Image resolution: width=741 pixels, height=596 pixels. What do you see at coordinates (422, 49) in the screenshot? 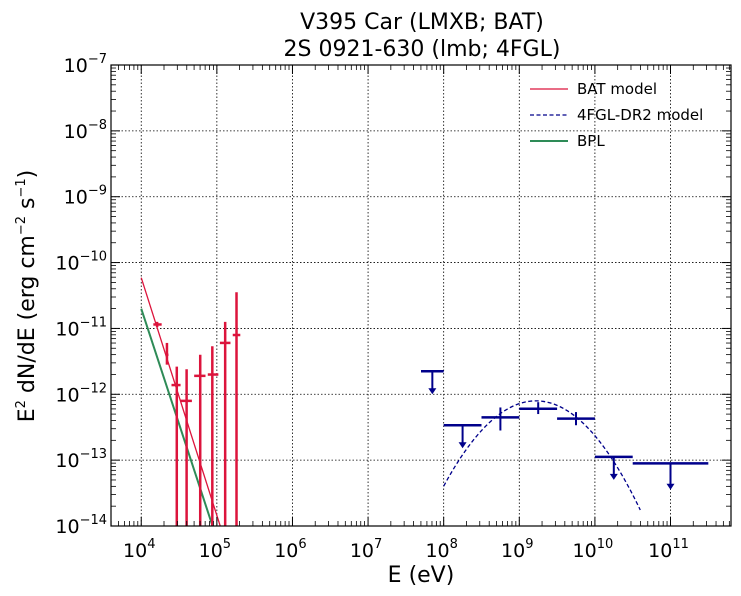
I see `chart-title-line-2: 2S 0921-630 (lmb; 4FGL)` at bounding box center [422, 49].